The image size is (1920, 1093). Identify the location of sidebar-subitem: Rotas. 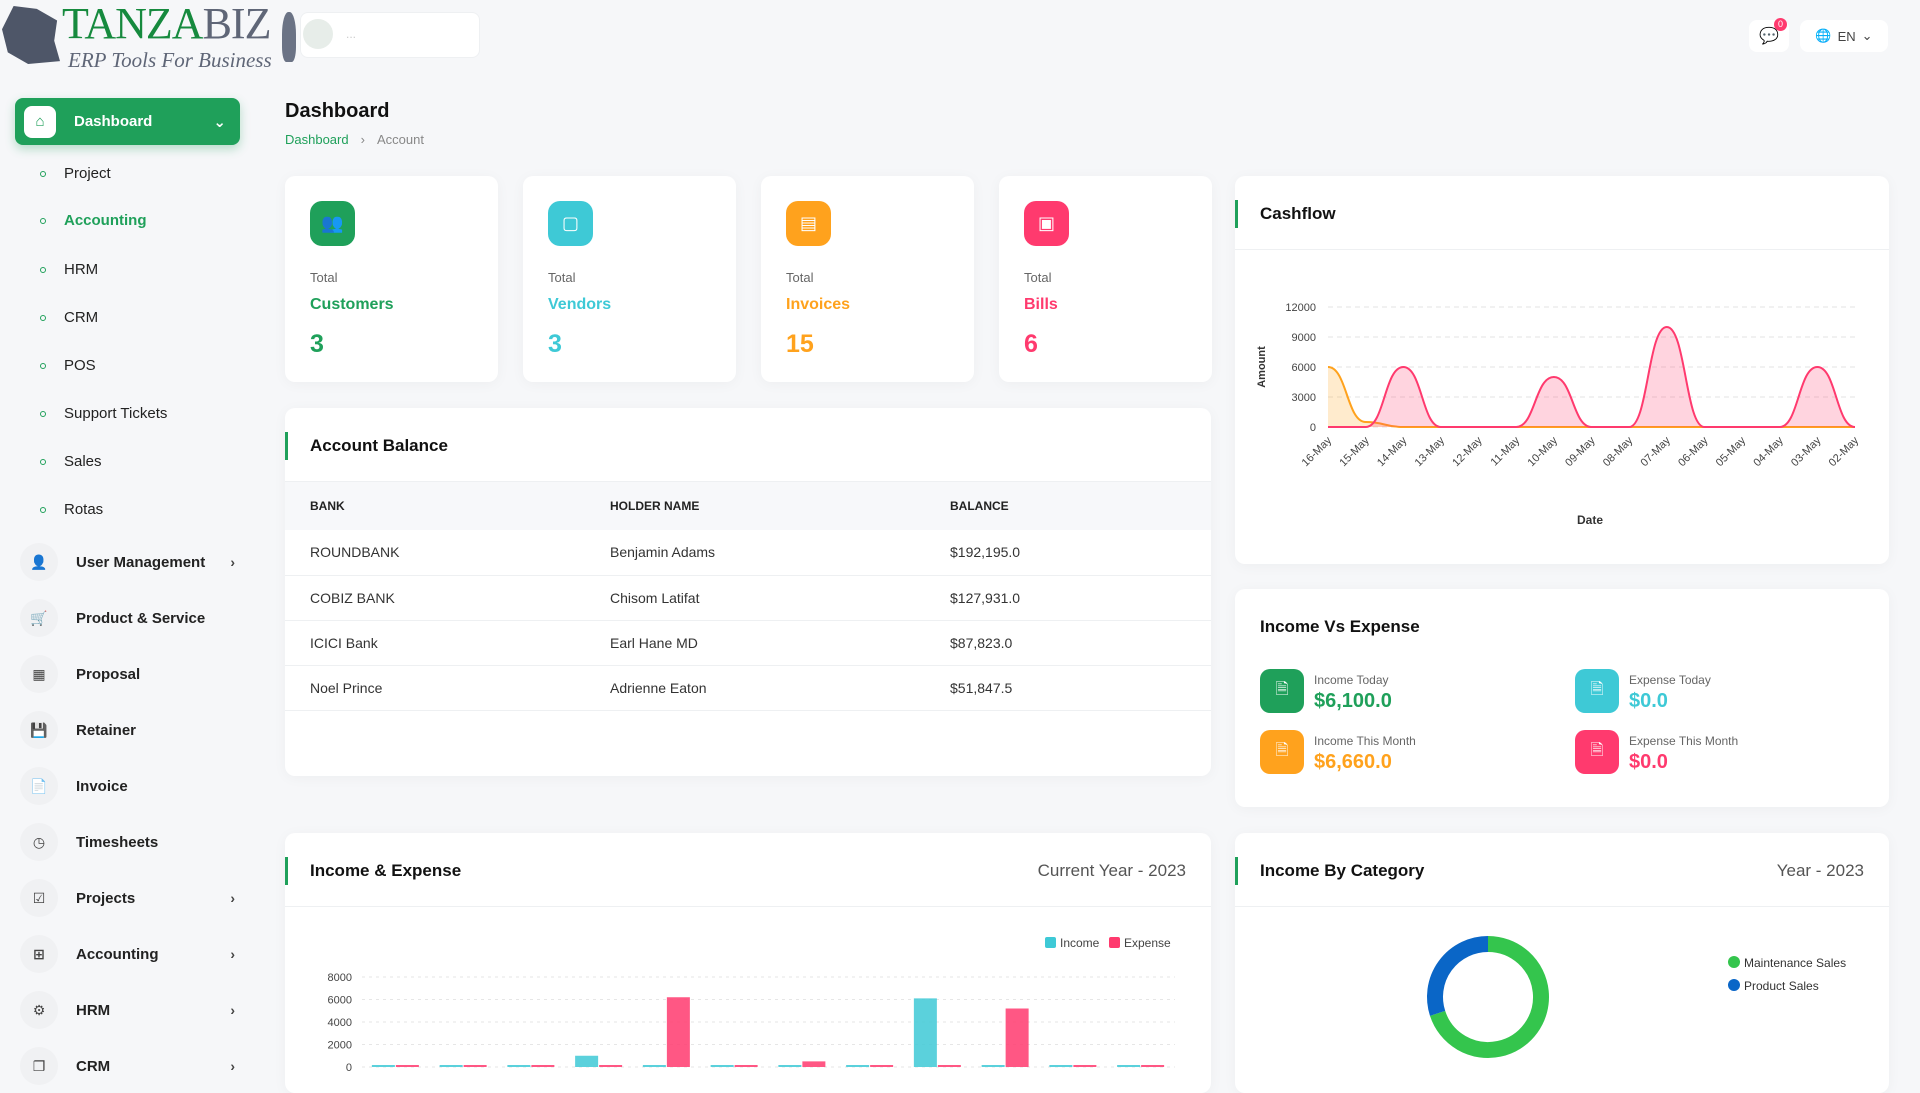
(71, 510).